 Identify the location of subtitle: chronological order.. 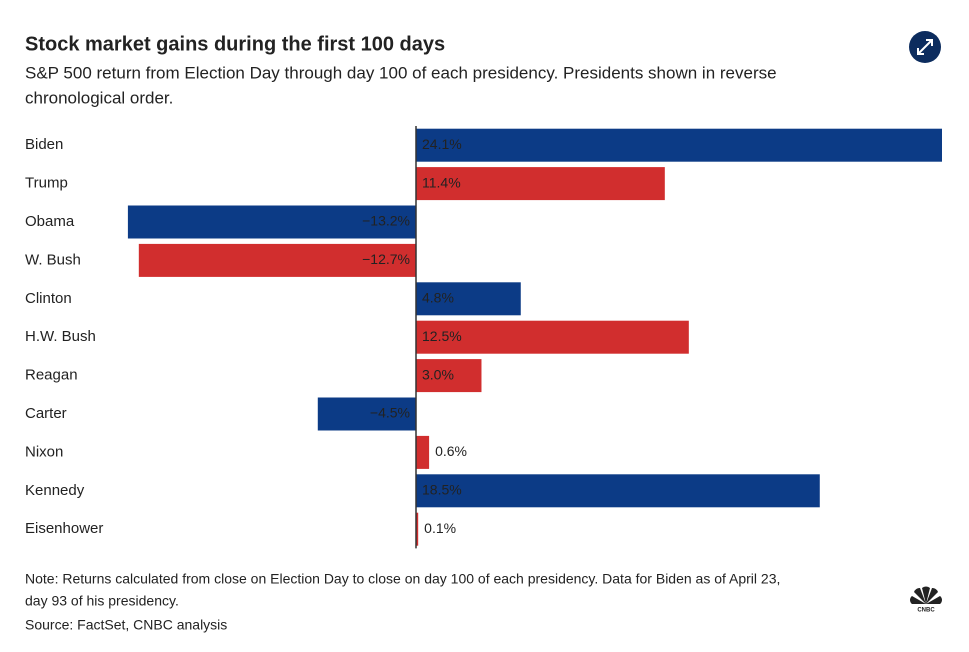
(99, 97).